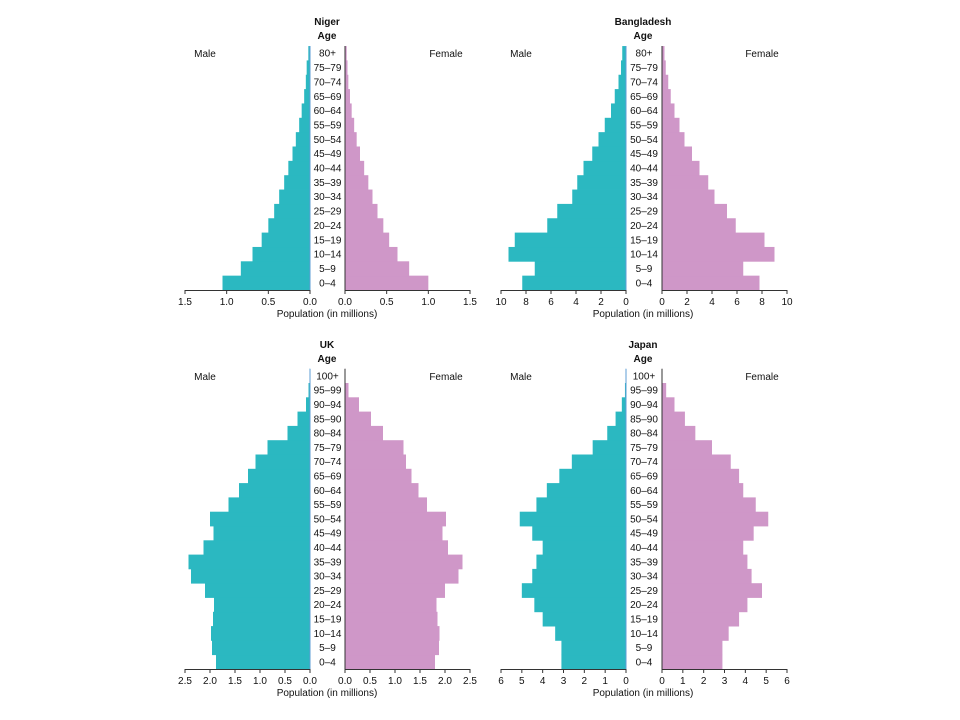 The image size is (960, 720). What do you see at coordinates (644, 82) in the screenshot?
I see `age-label: 70–74` at bounding box center [644, 82].